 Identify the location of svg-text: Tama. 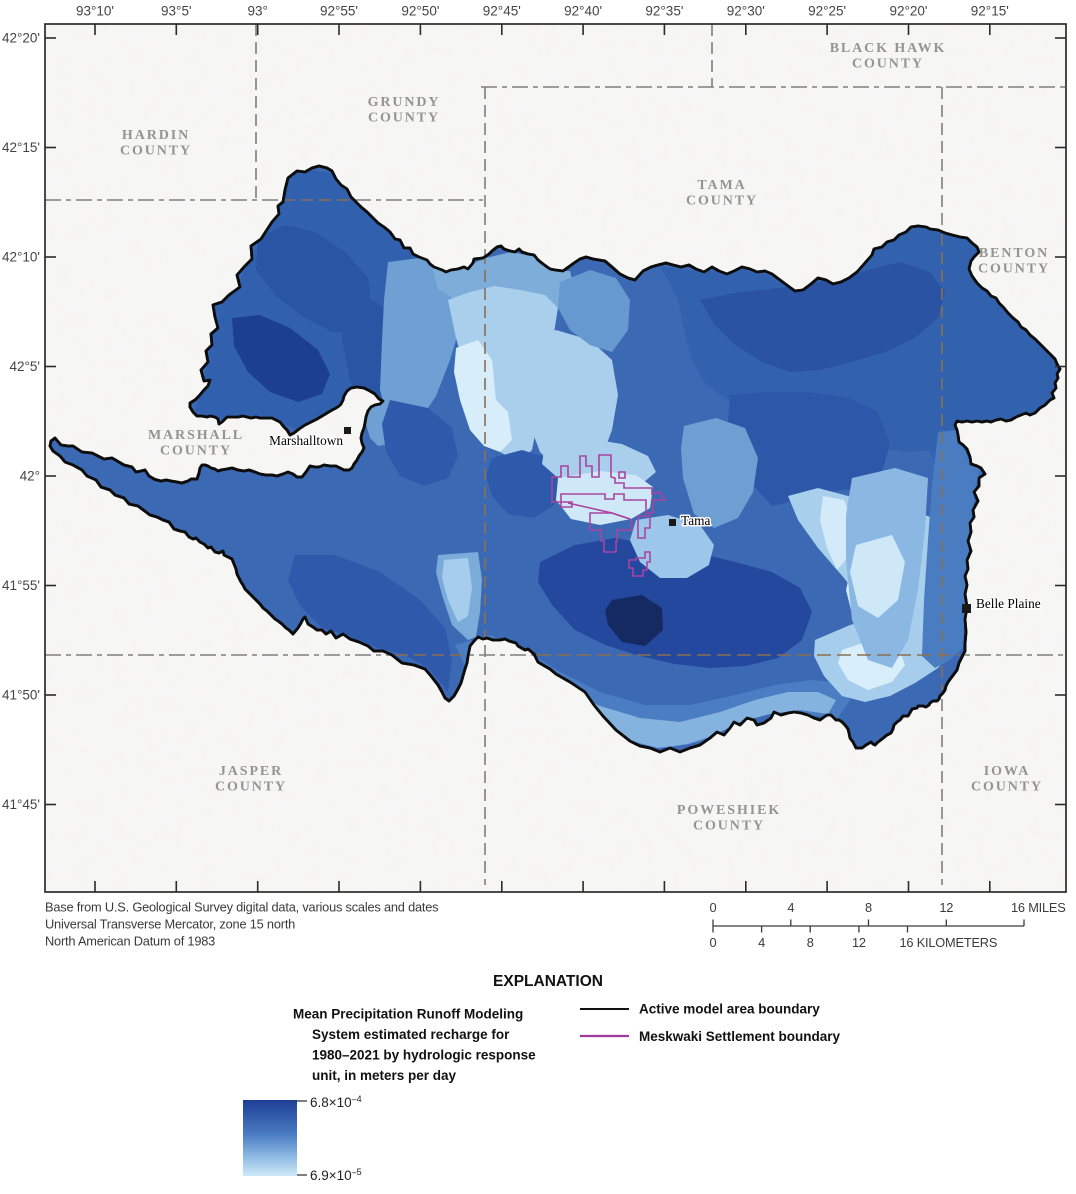
(695, 520).